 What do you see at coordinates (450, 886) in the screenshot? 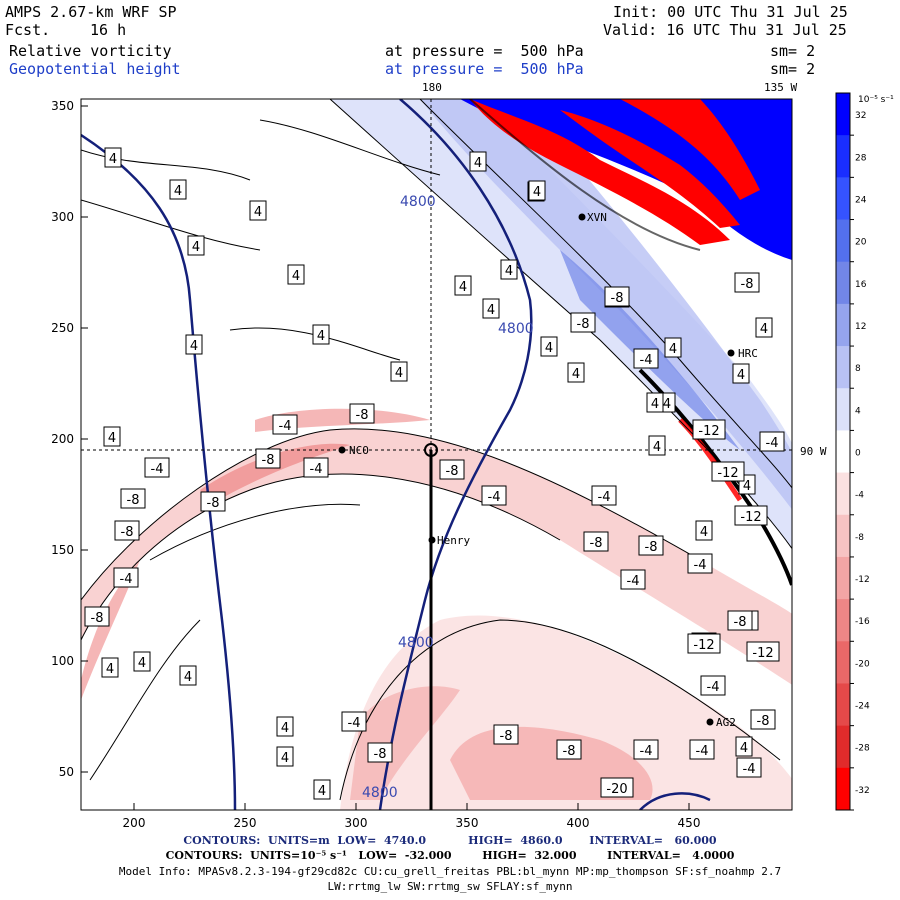
I see `footer-physics-info: LW:rrtmg_lw SW:rrtmg_sw SFLAY:sf_mynn` at bounding box center [450, 886].